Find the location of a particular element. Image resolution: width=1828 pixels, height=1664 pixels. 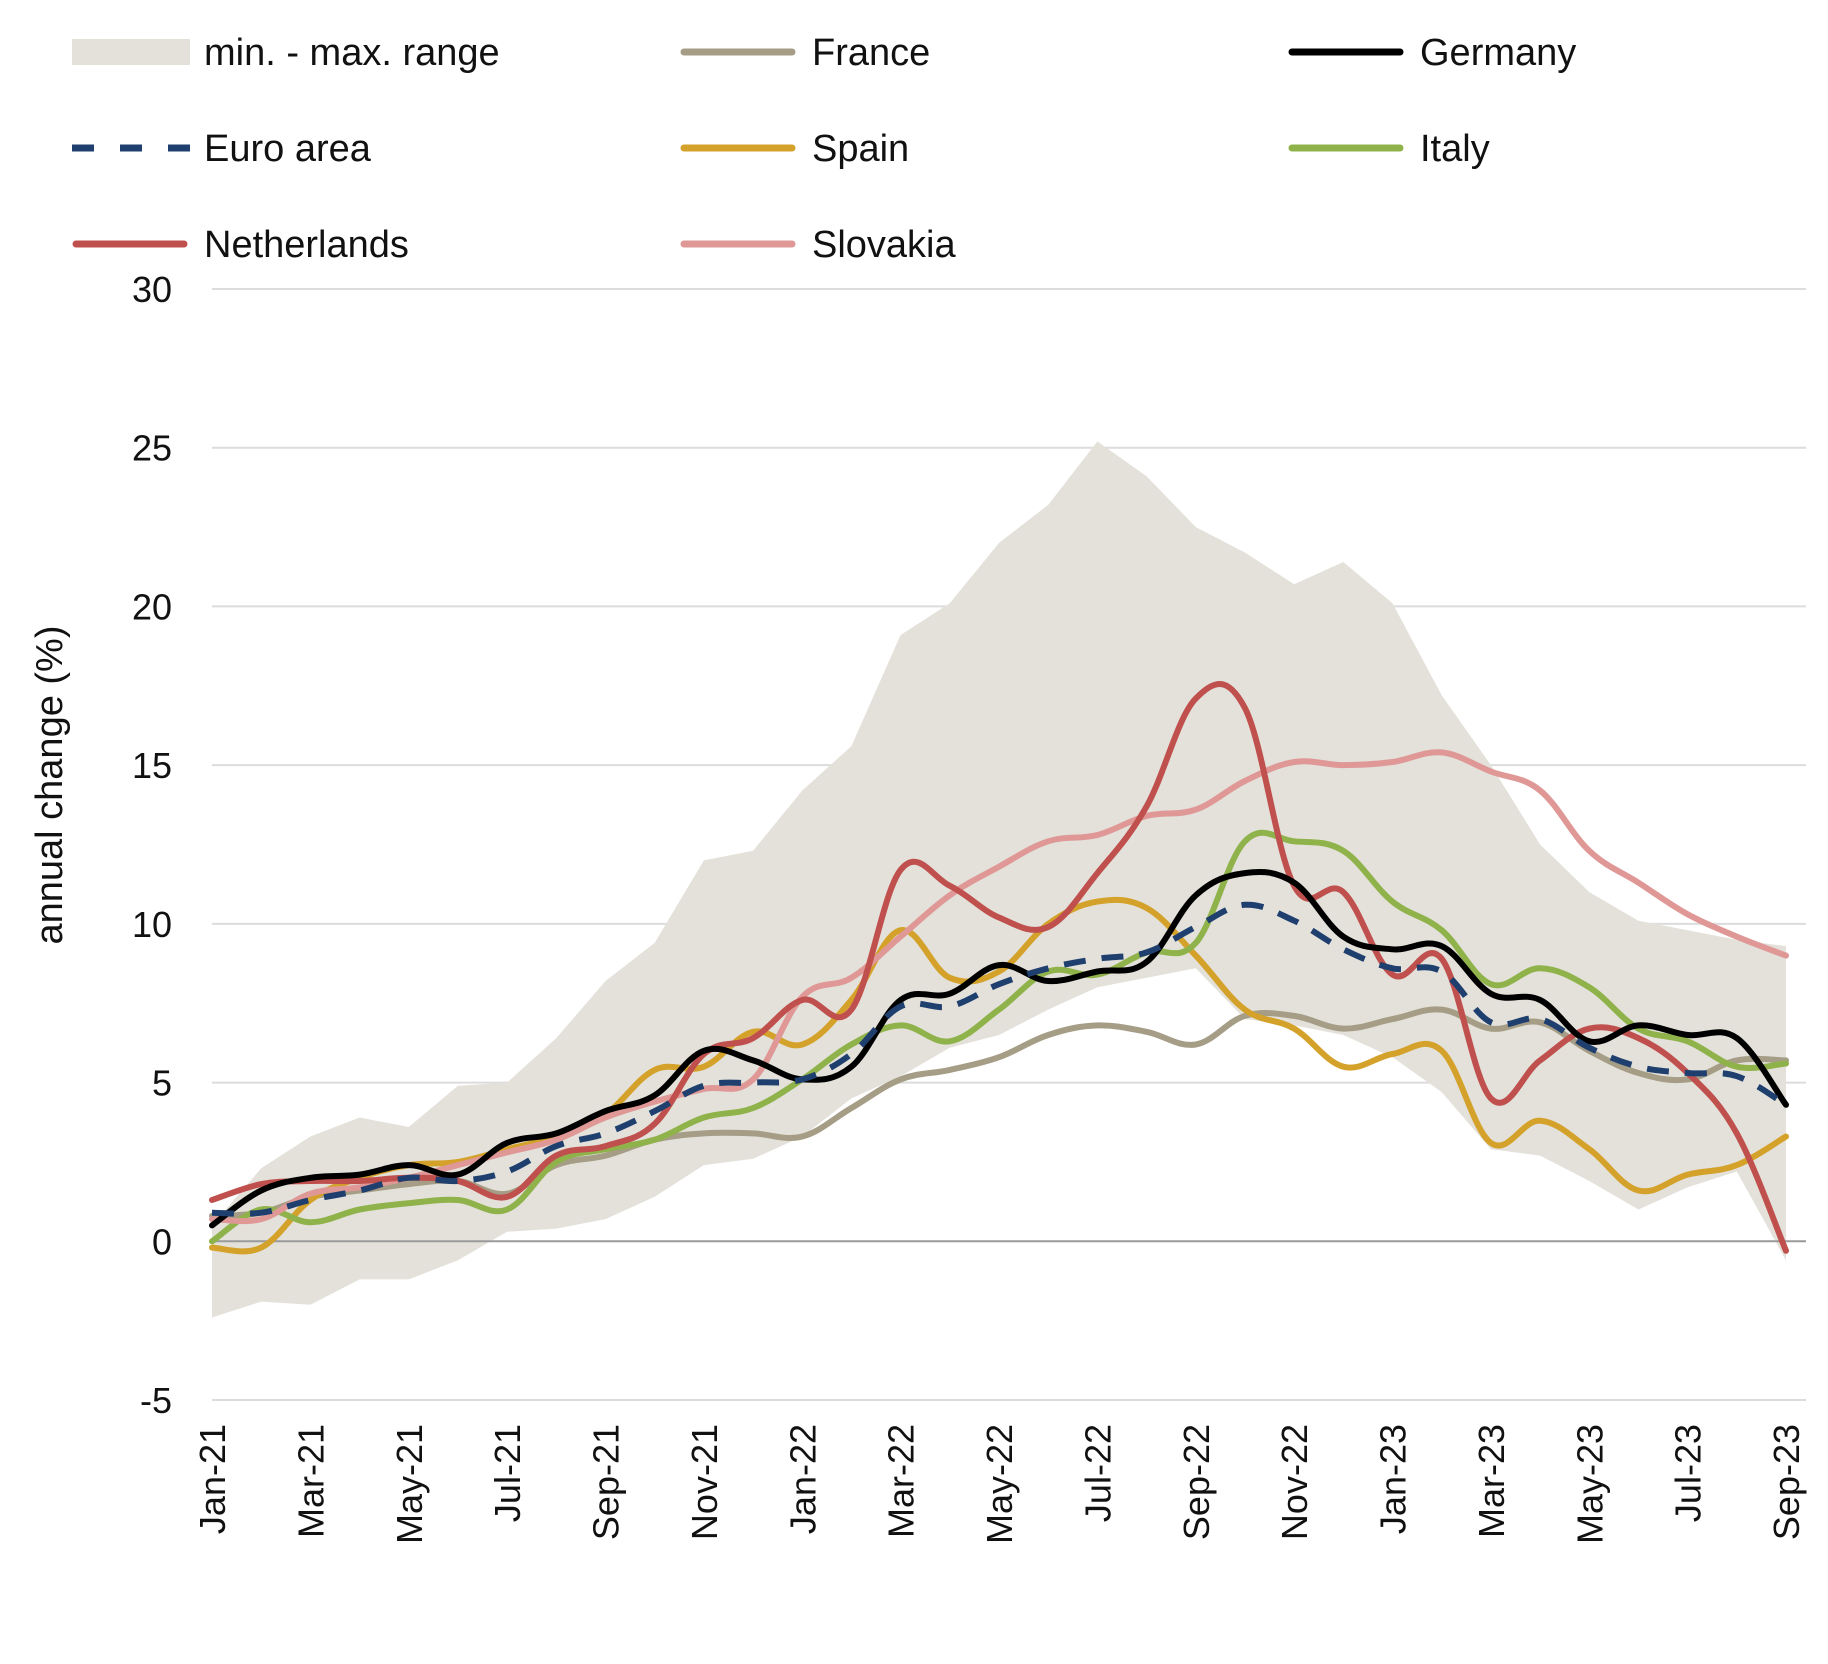

y-tick-label: 5 is located at coordinates (162, 1083).